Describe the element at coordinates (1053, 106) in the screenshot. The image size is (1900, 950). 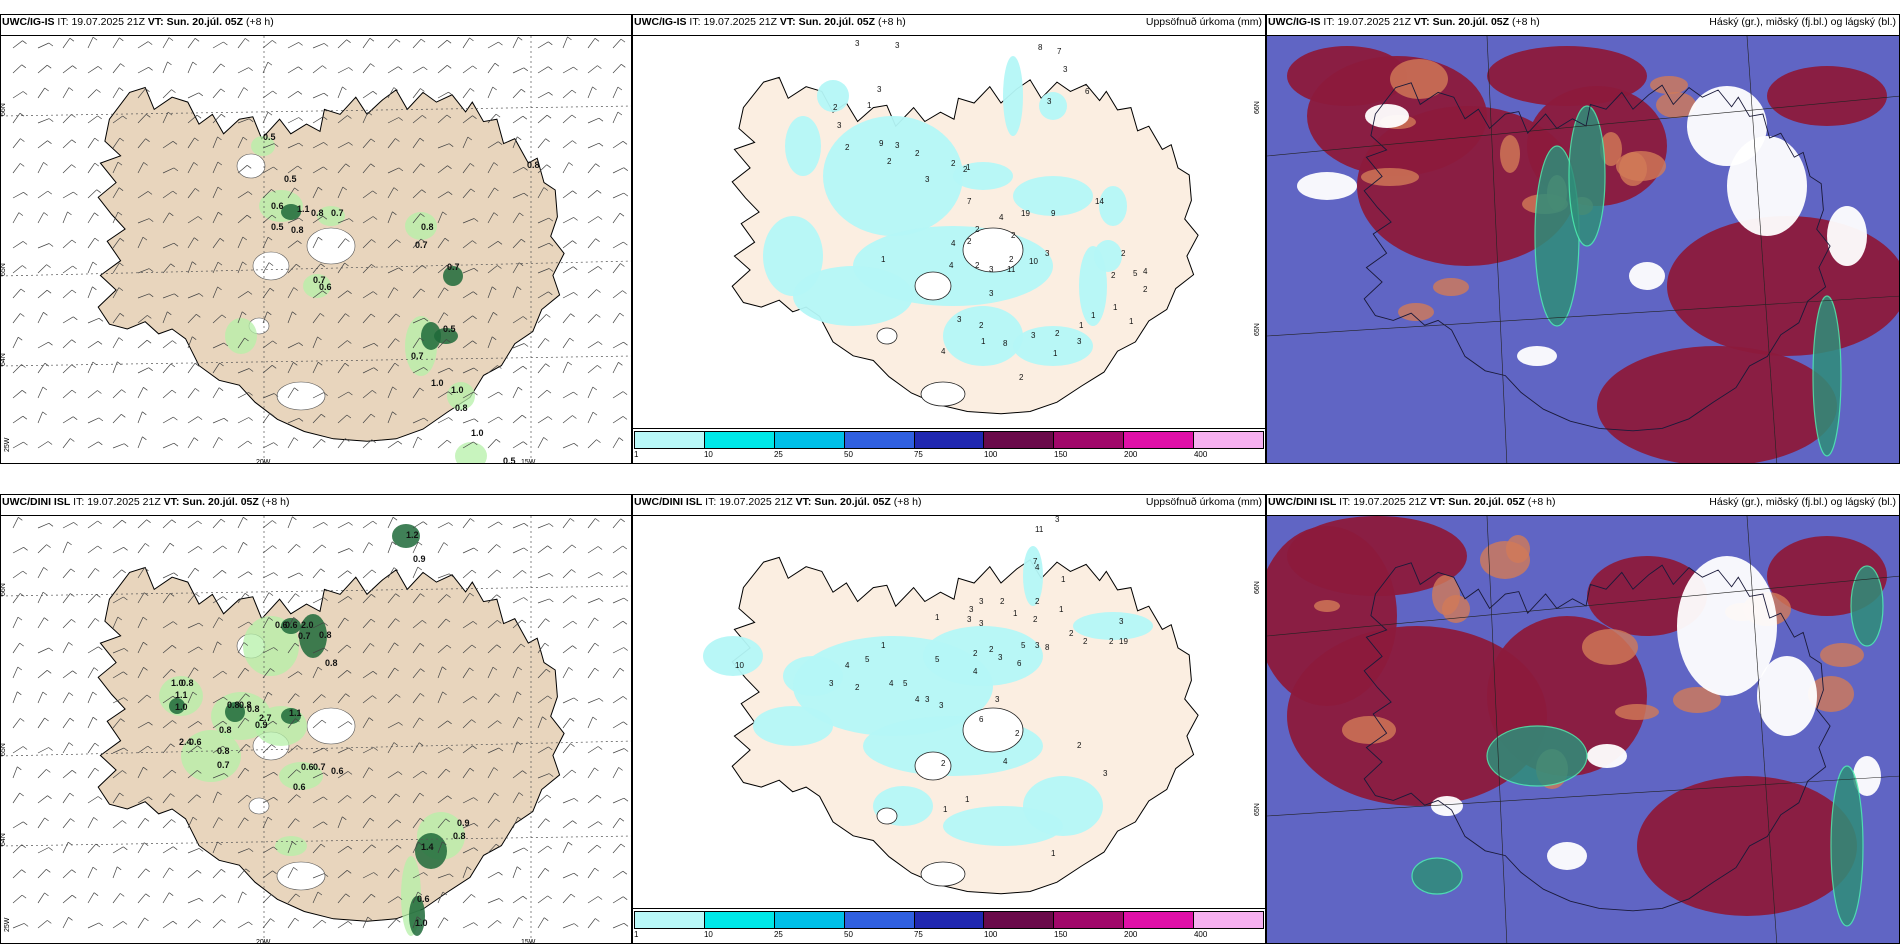
I see `precip-area` at that location.